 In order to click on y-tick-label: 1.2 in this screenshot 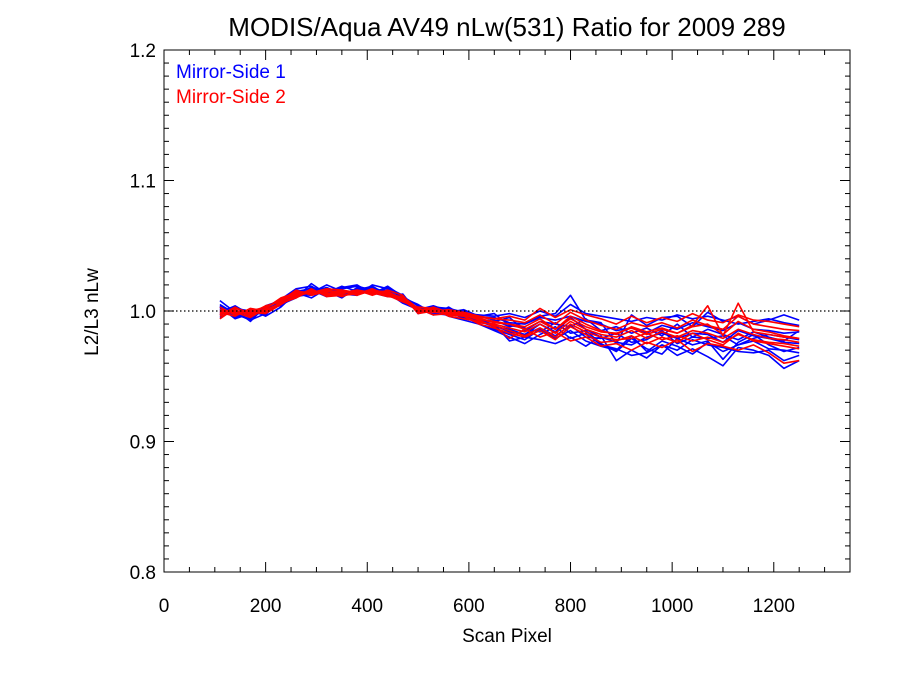, I will do `click(143, 51)`.